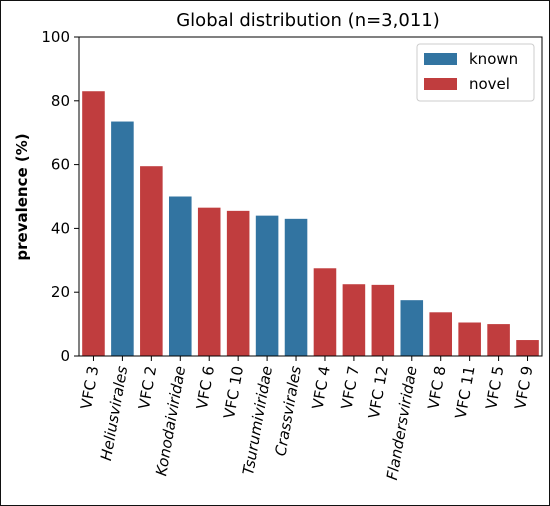 The width and height of the screenshot is (550, 506). I want to click on legend-label-known: known, so click(493, 59).